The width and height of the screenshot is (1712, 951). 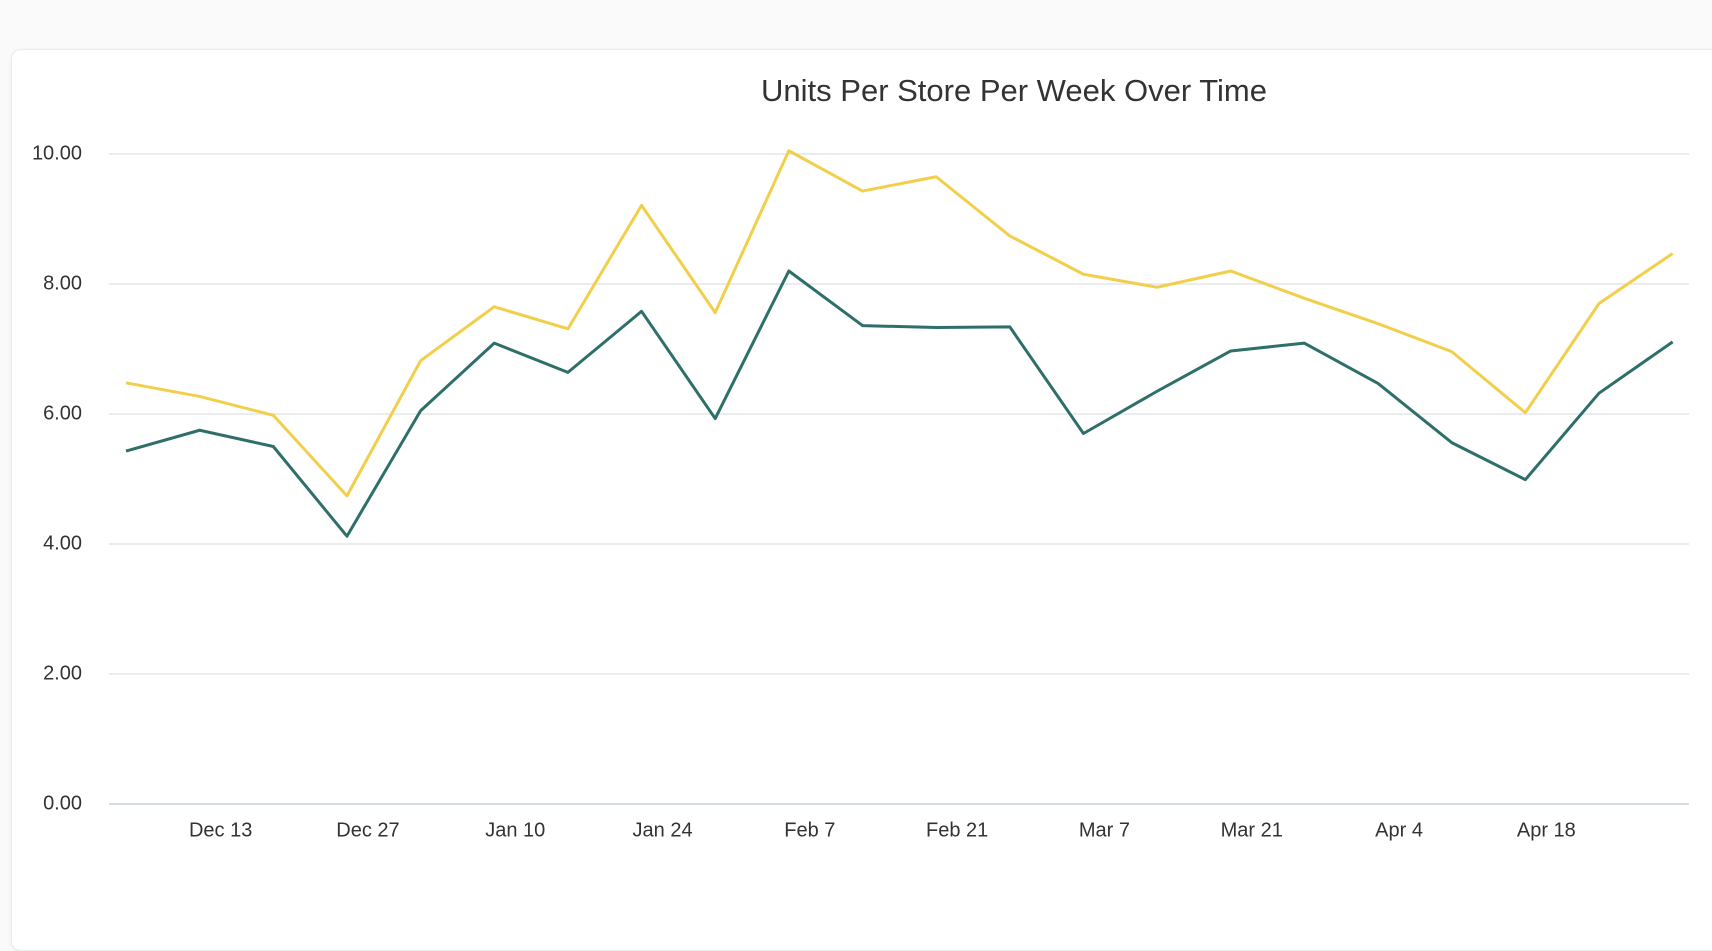 I want to click on y-tick-label: 0.00, so click(x=62, y=803).